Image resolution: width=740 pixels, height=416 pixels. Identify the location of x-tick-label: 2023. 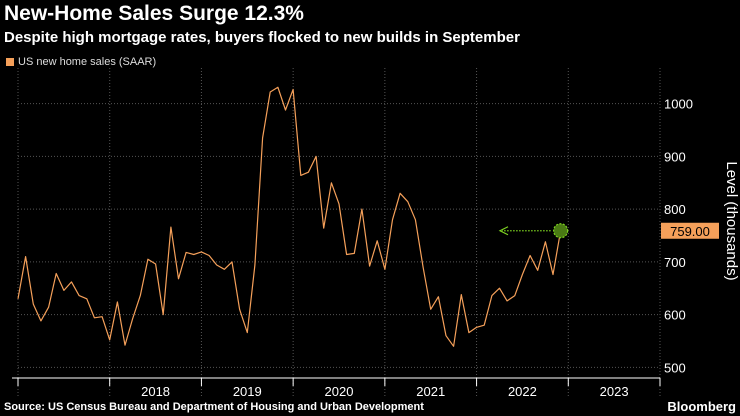
(614, 391).